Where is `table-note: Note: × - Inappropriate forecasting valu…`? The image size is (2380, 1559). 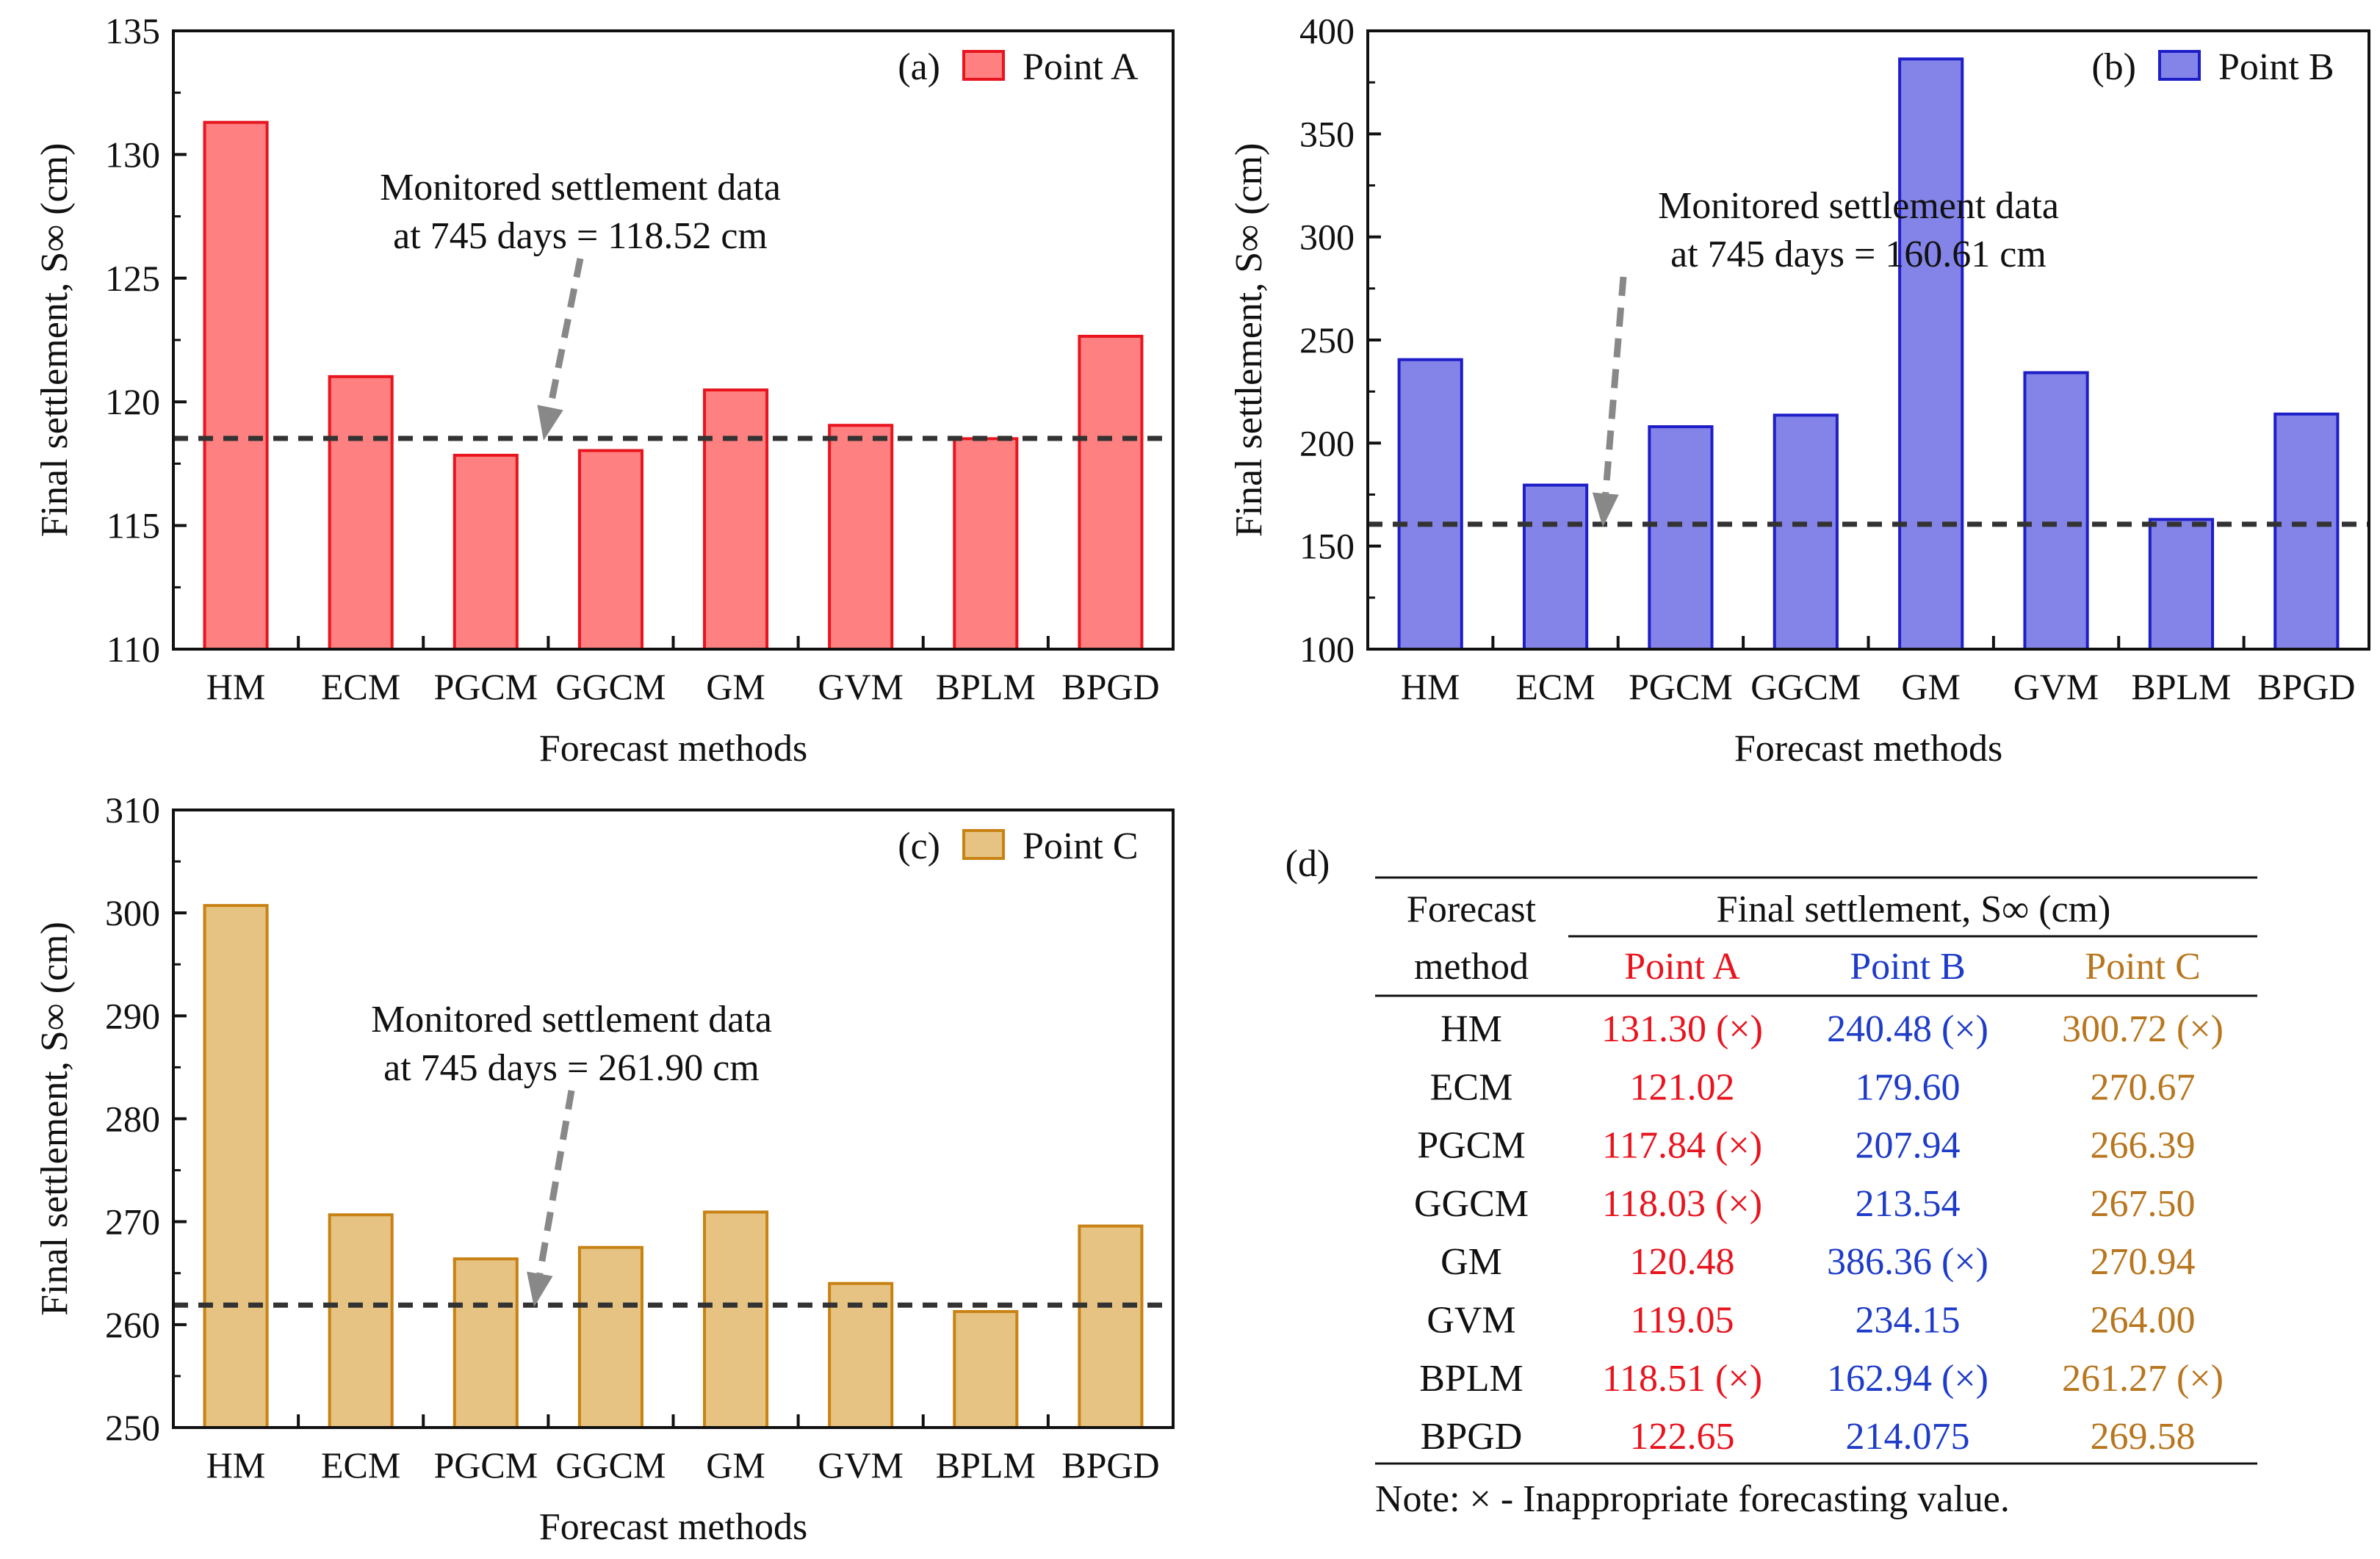
table-note: Note: × - Inappropriate forecasting valu… is located at coordinates (1692, 1499).